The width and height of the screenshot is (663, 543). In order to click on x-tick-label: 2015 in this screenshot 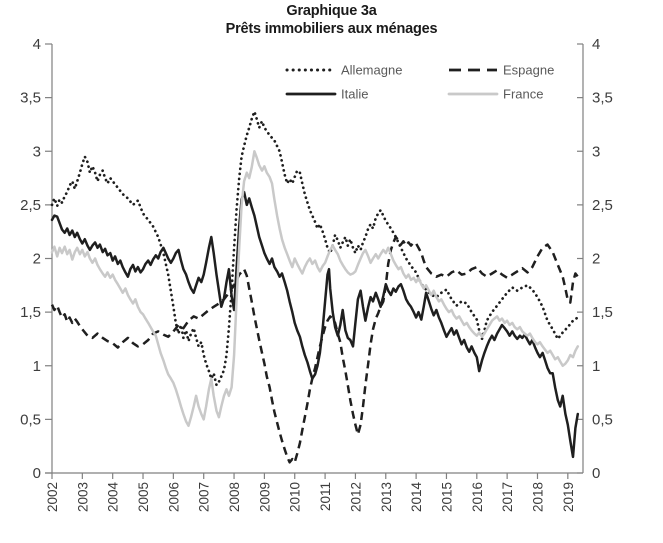, I will do `click(446, 497)`.